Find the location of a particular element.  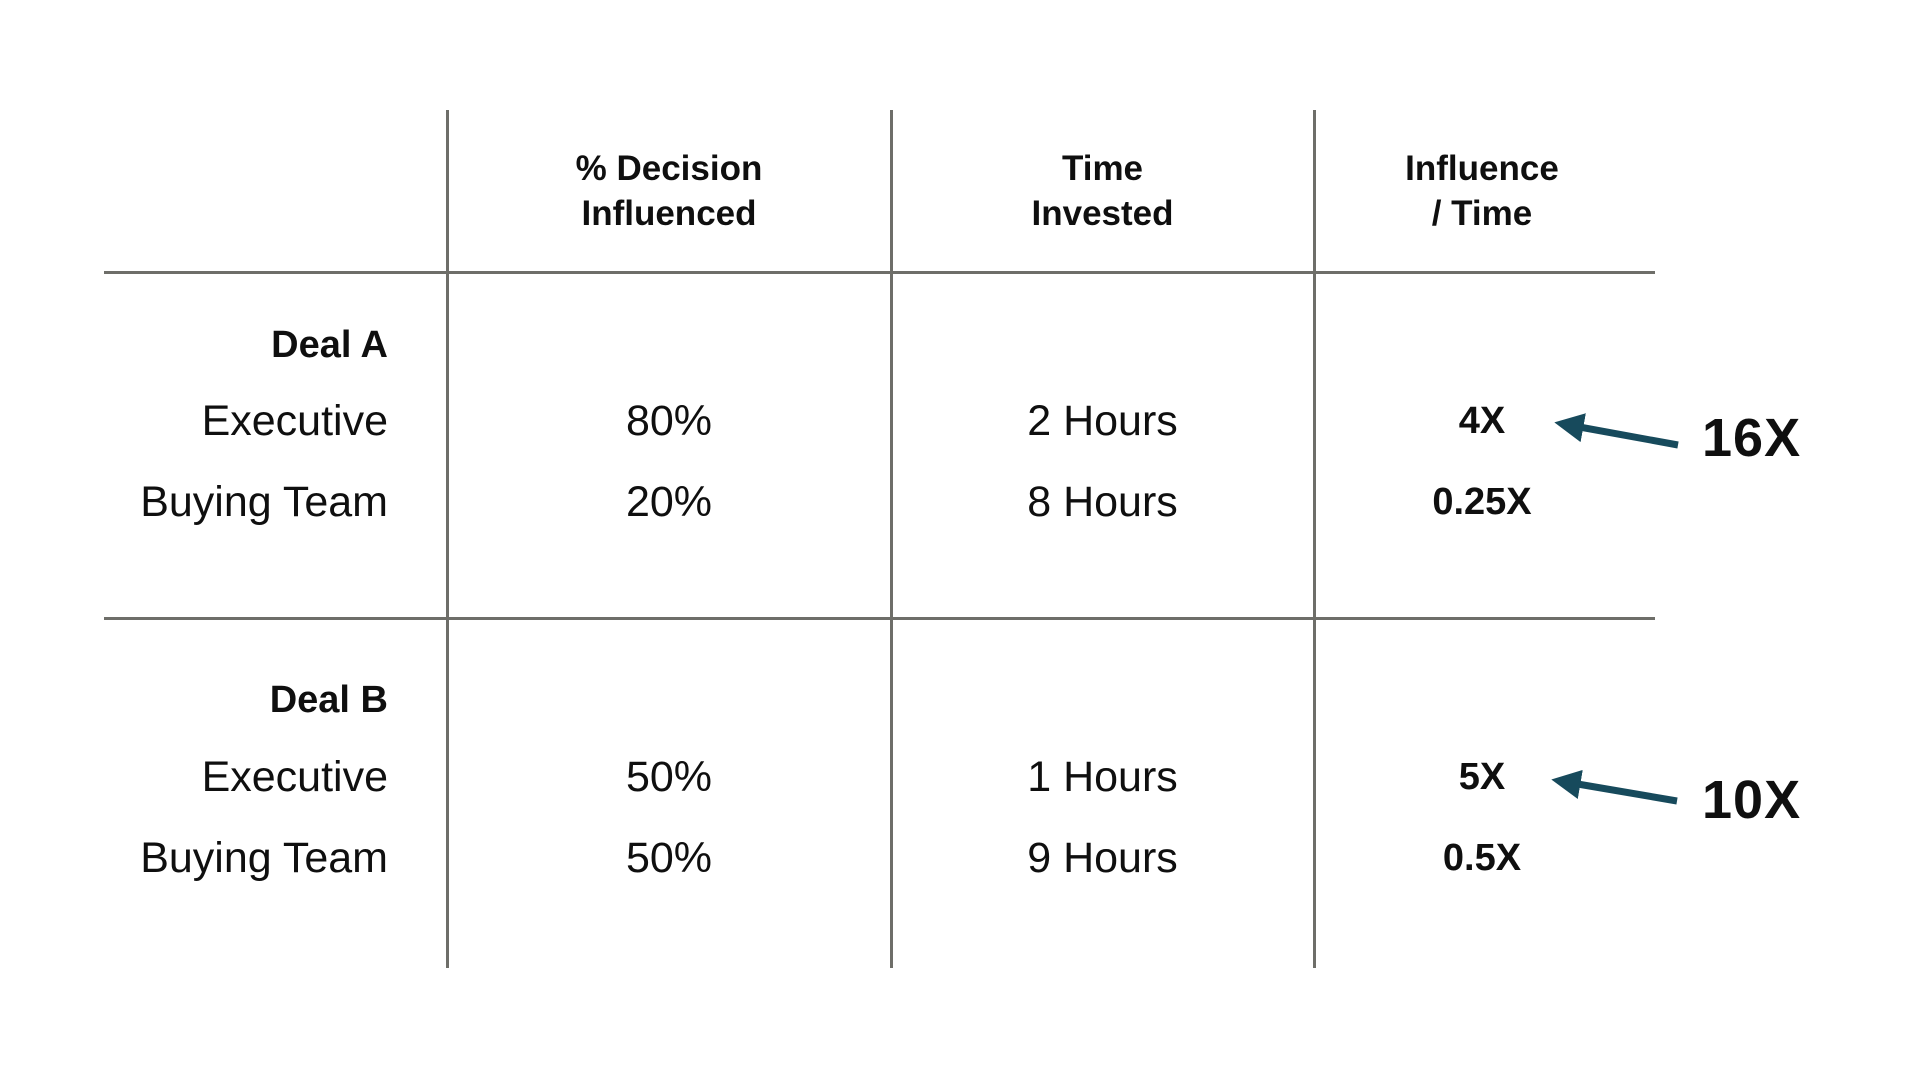

deal-b-label: Deal B is located at coordinates (328, 700).